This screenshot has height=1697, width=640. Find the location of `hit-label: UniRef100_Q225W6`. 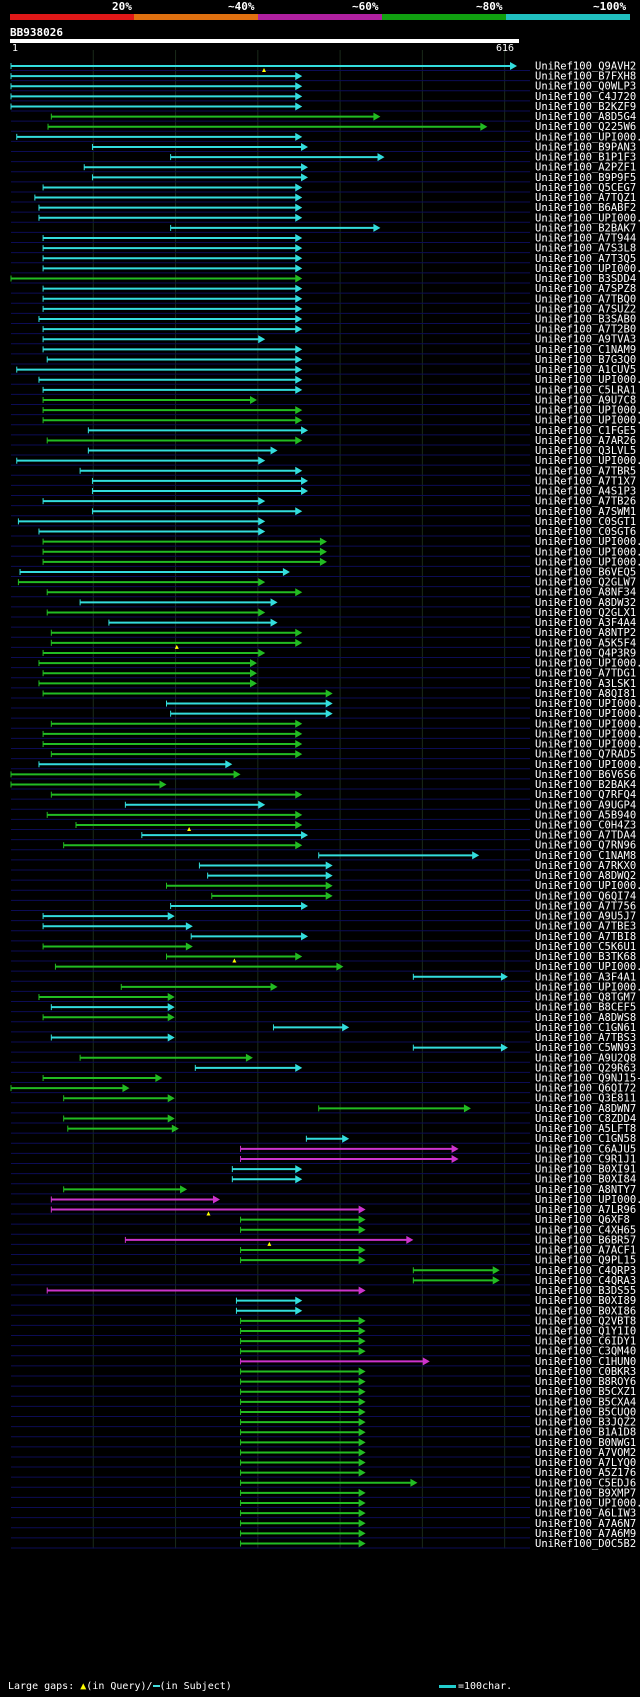

hit-label: UniRef100_Q225W6 is located at coordinates (585, 127).